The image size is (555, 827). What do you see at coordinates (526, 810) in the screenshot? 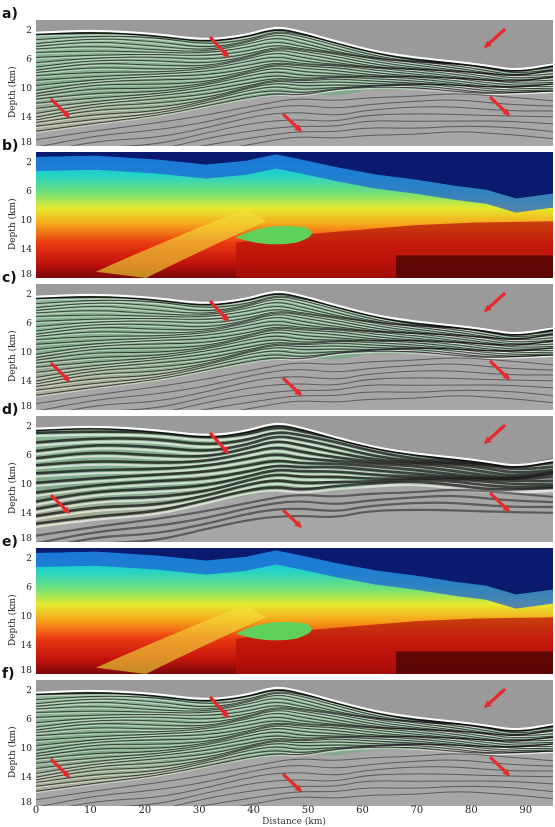
I see `x-tick-label: 90` at bounding box center [526, 810].